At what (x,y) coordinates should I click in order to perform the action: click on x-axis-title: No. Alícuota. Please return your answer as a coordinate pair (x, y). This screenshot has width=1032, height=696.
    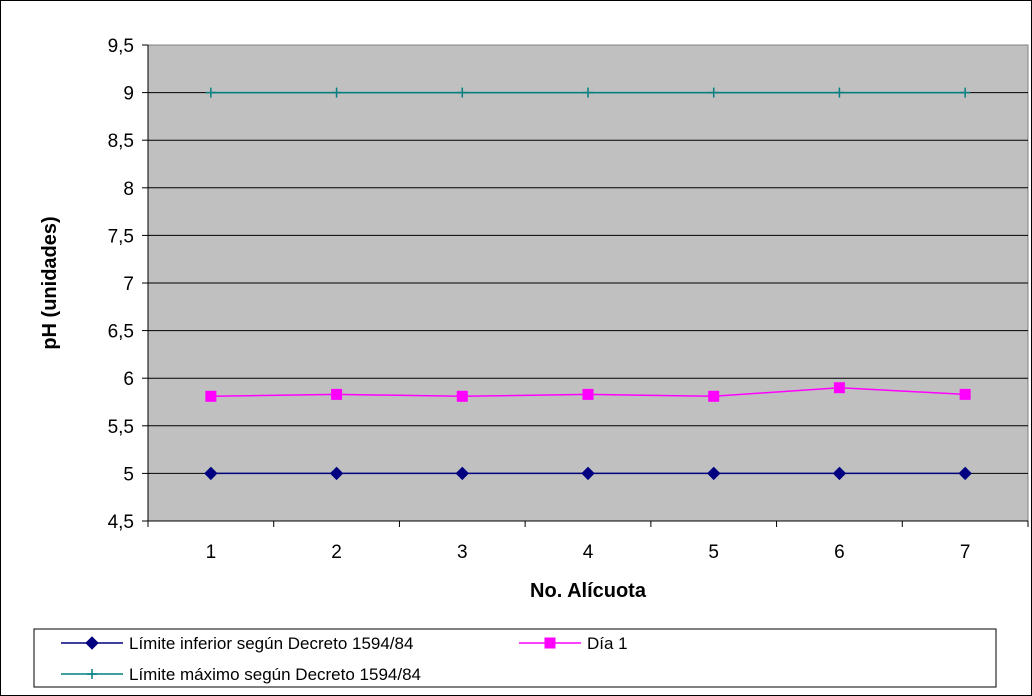
    Looking at the image, I should click on (588, 591).